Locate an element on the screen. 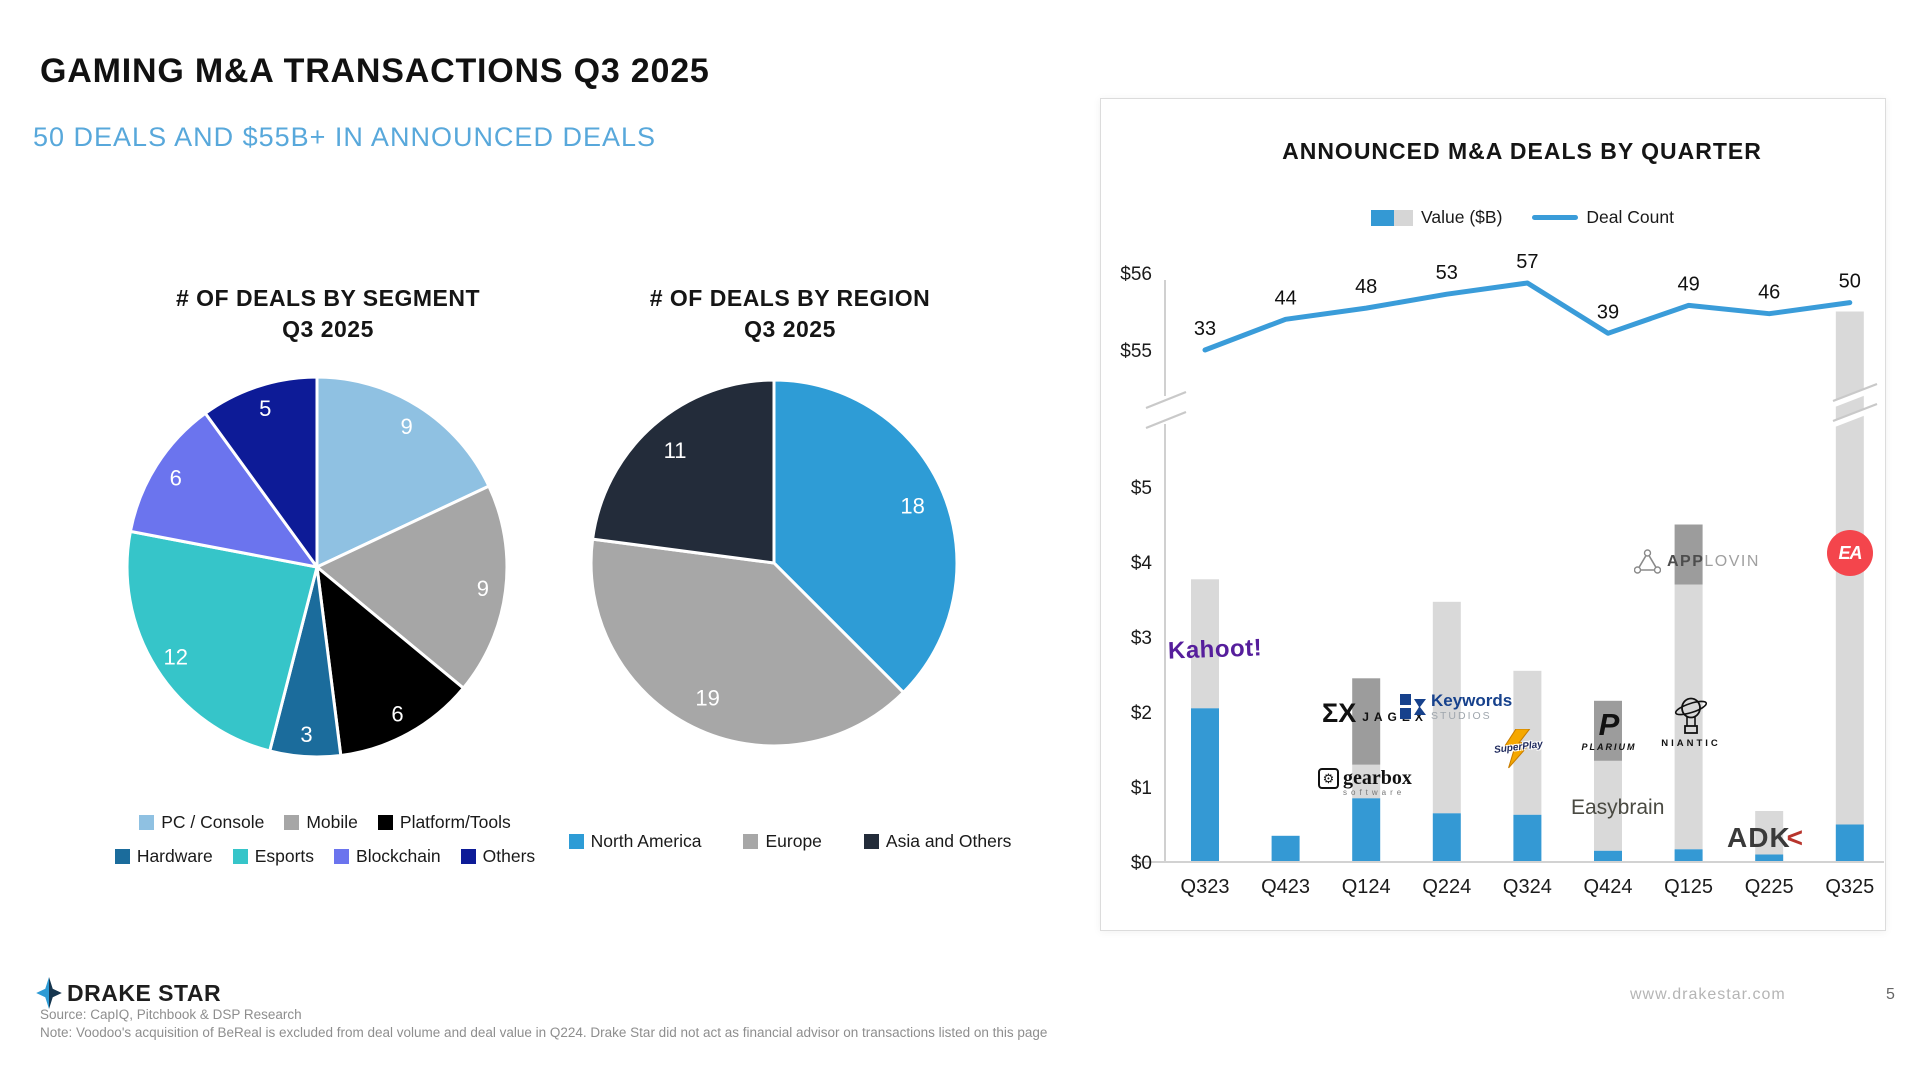  region-pie-legend: North America Europe Asia and Others is located at coordinates (789, 841).